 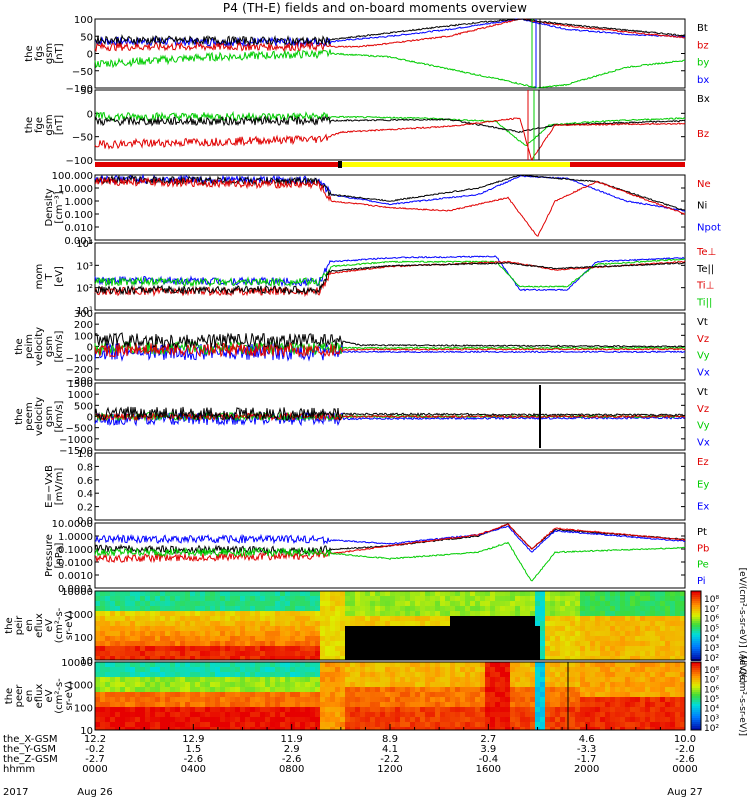 I want to click on ytick-label-density: 0.001, so click(x=78, y=241).